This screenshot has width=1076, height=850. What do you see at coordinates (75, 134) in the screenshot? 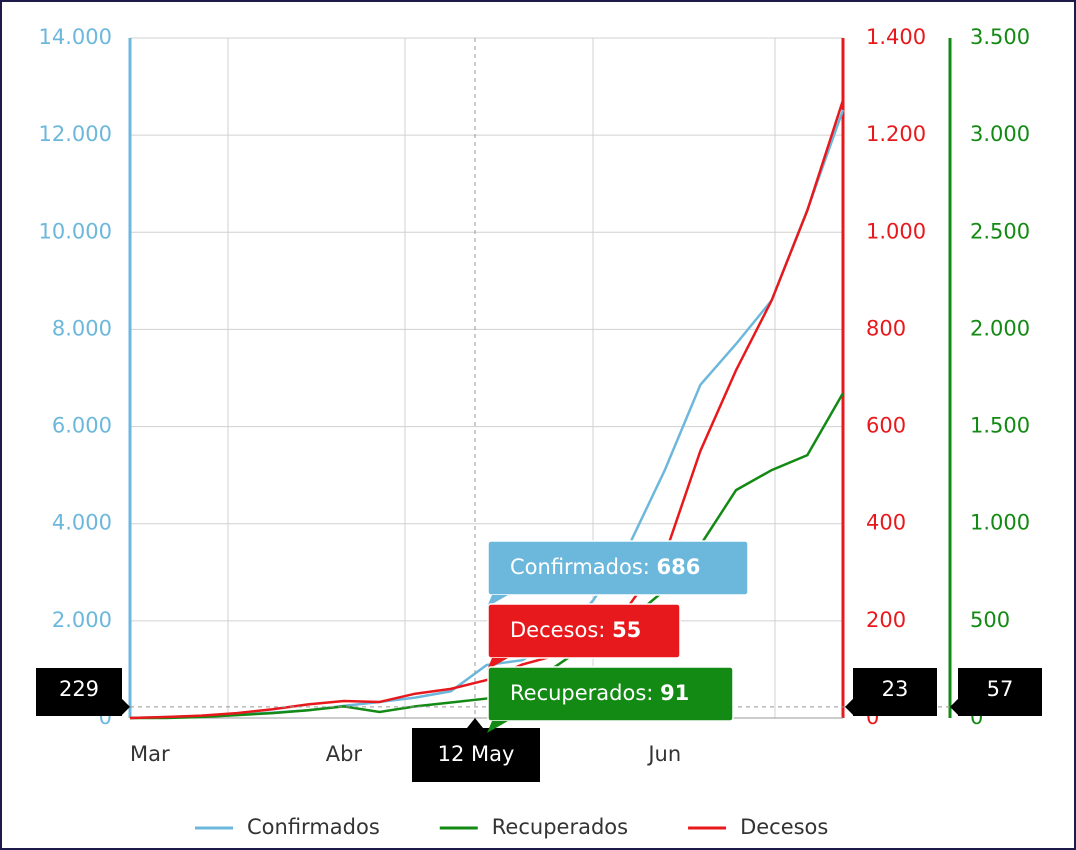
I see `y-tick-label: 12.000` at bounding box center [75, 134].